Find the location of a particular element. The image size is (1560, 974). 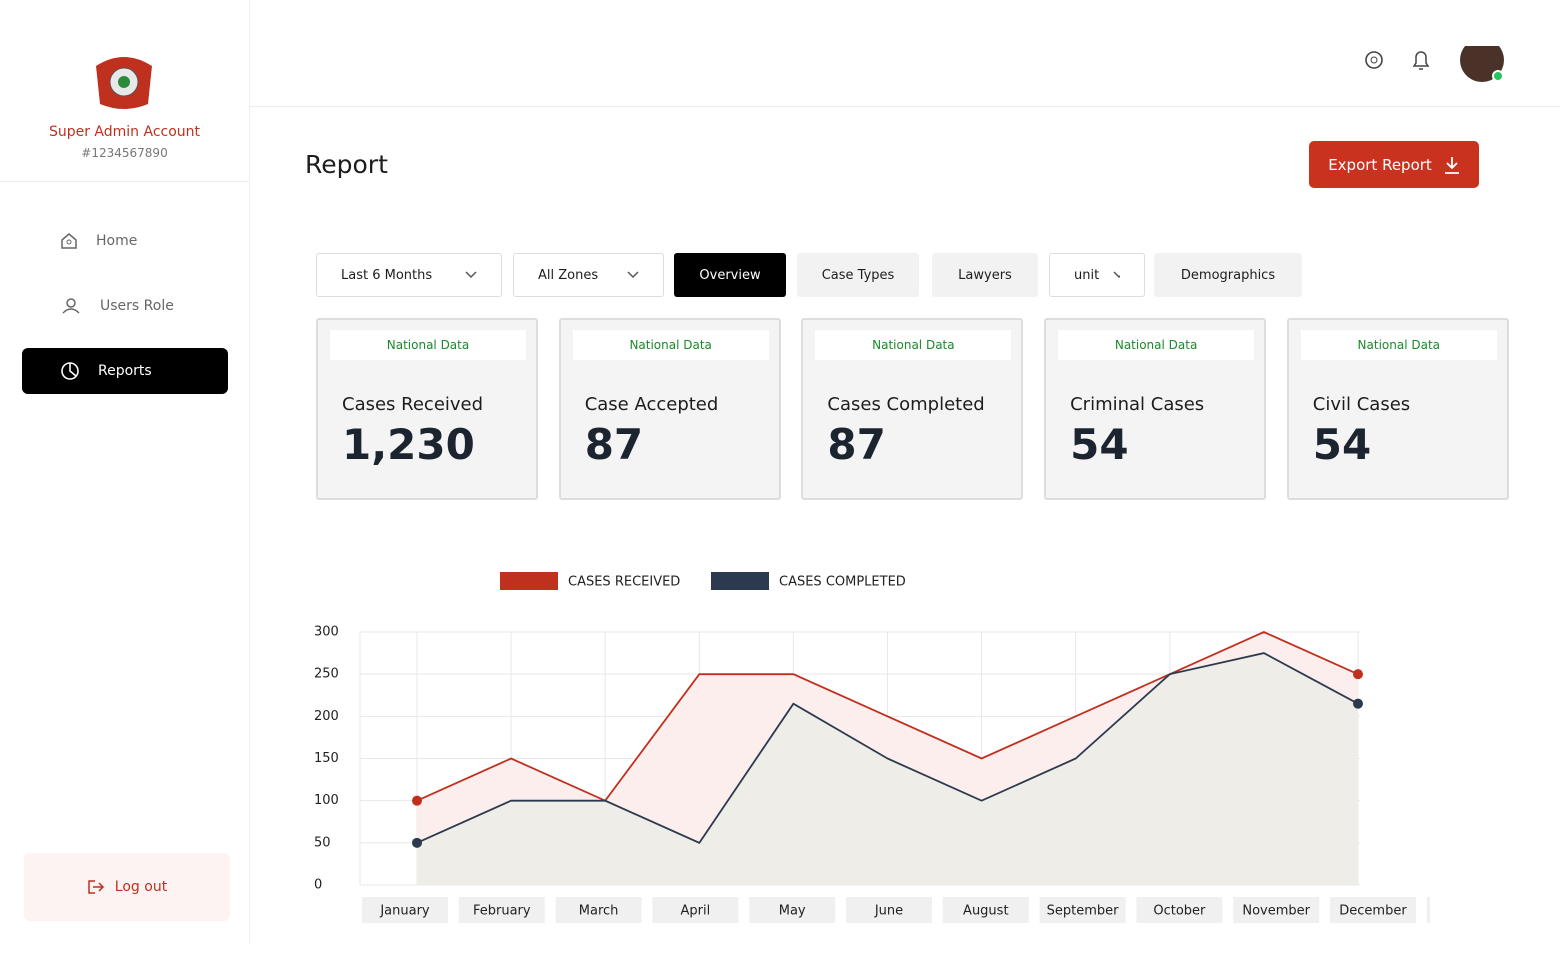

bell-icon is located at coordinates (1421, 60).